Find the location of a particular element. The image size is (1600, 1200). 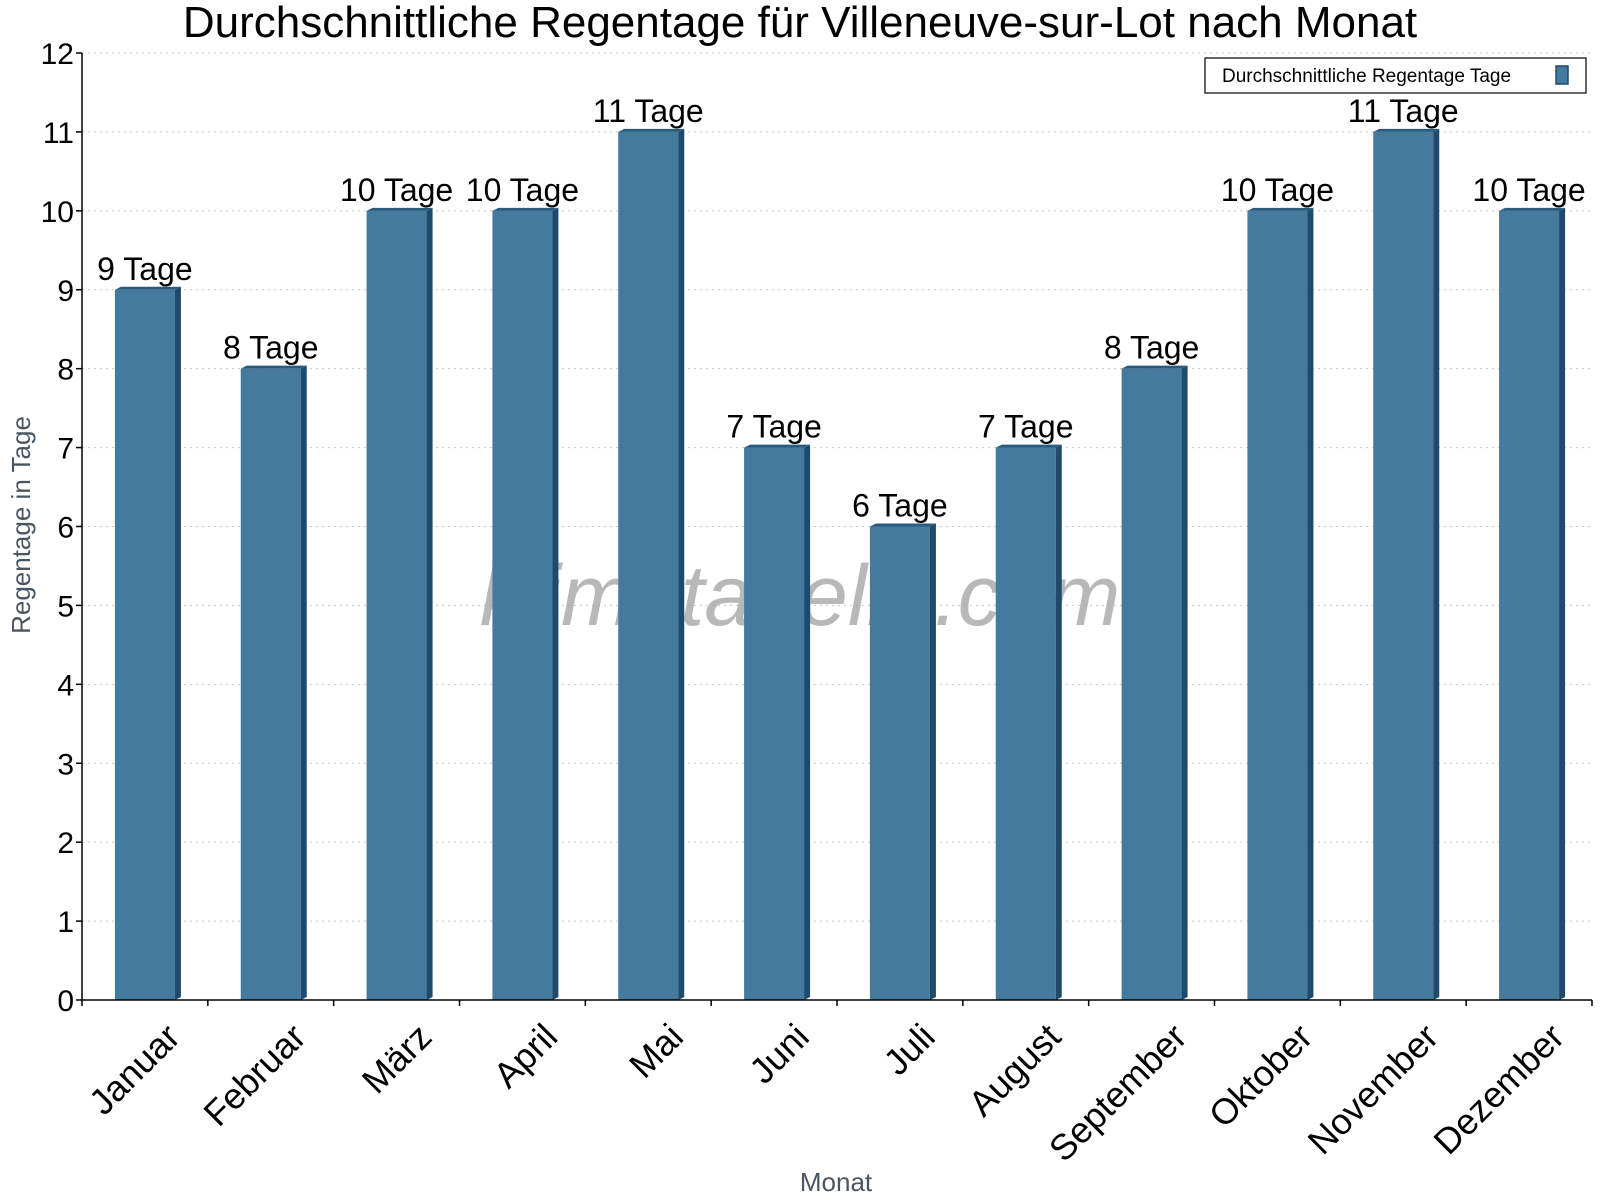

y-tick-label-8: 8 is located at coordinates (65, 370).